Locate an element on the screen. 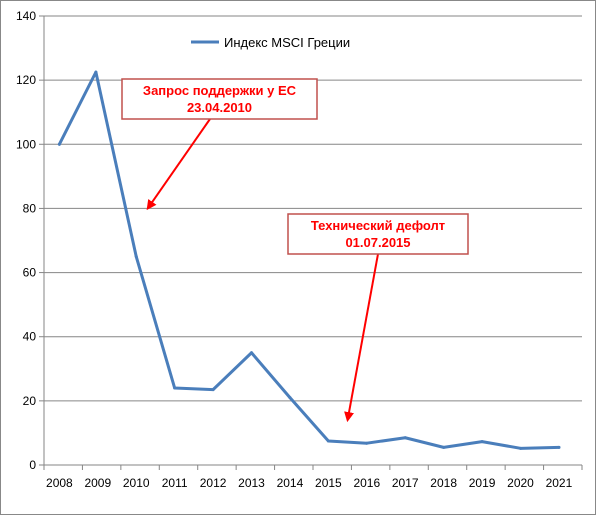  y-tick-label: 140 is located at coordinates (26, 16).